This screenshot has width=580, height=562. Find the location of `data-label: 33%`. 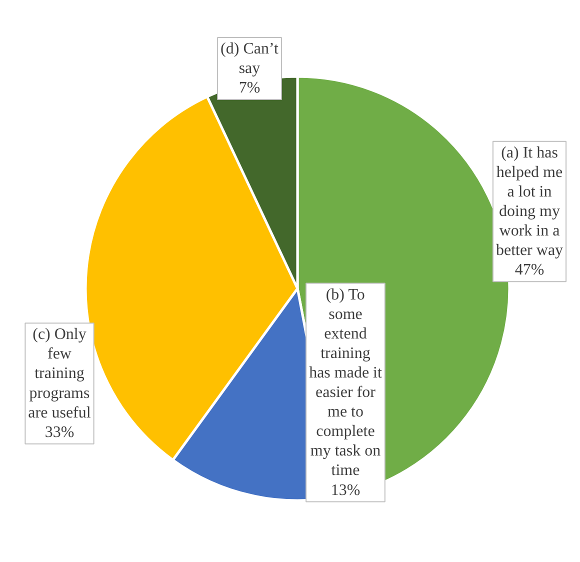

data-label: 33% is located at coordinates (59, 432).